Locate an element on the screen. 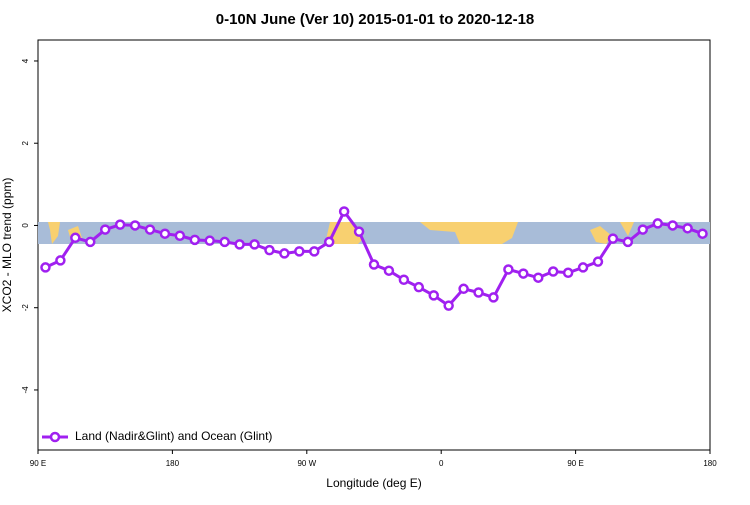  x-tick-label: 0 is located at coordinates (441, 463).